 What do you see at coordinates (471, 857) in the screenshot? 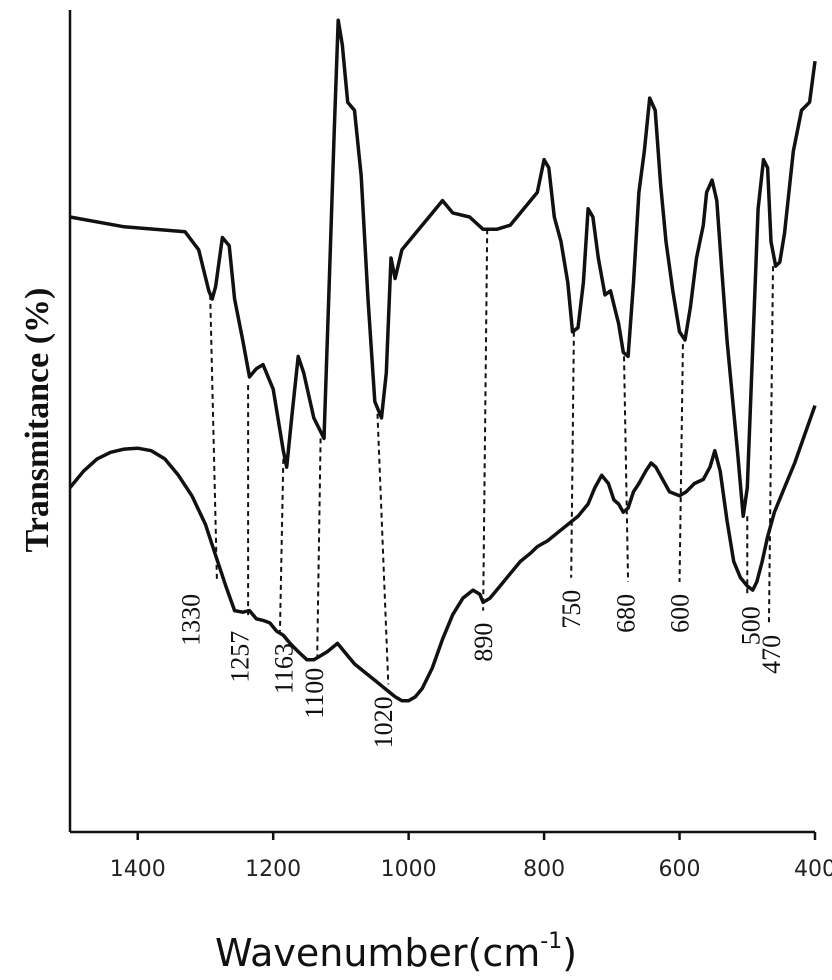
I see `x-ticks: 1400 1200 1000 800 600 400` at bounding box center [471, 857].